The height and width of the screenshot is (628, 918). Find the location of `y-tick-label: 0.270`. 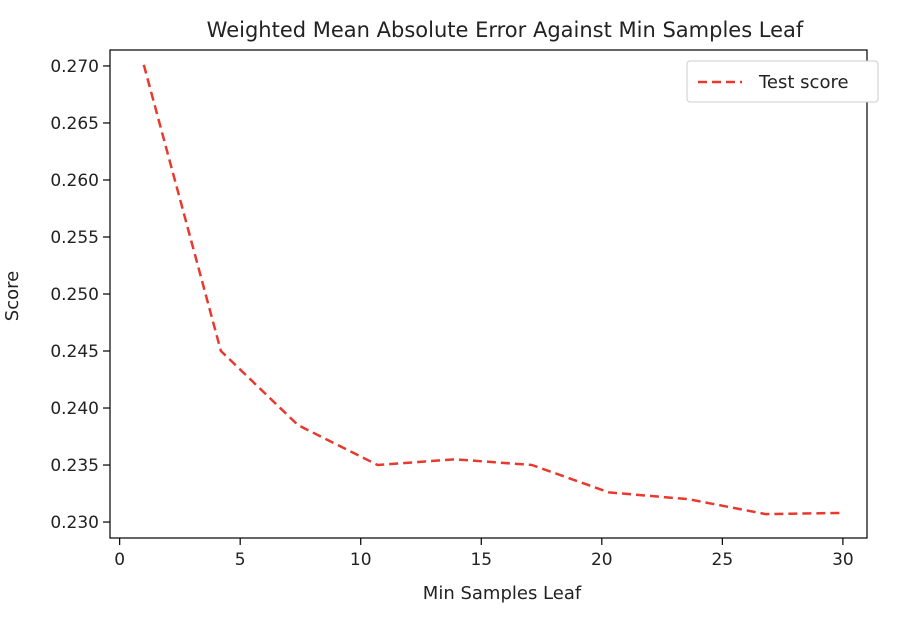

y-tick-label: 0.270 is located at coordinates (74, 67).